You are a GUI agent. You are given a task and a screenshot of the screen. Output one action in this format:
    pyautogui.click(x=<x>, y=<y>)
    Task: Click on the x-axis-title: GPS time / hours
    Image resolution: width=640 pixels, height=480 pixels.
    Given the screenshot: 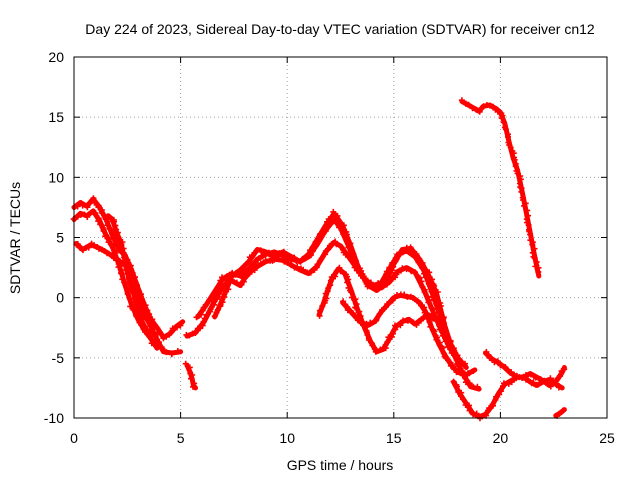 What is the action you would take?
    pyautogui.click(x=340, y=465)
    